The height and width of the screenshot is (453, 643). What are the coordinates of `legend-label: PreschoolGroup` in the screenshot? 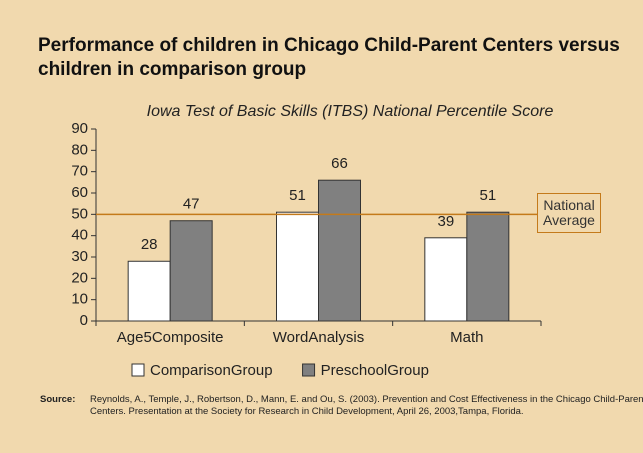 It's located at (375, 370).